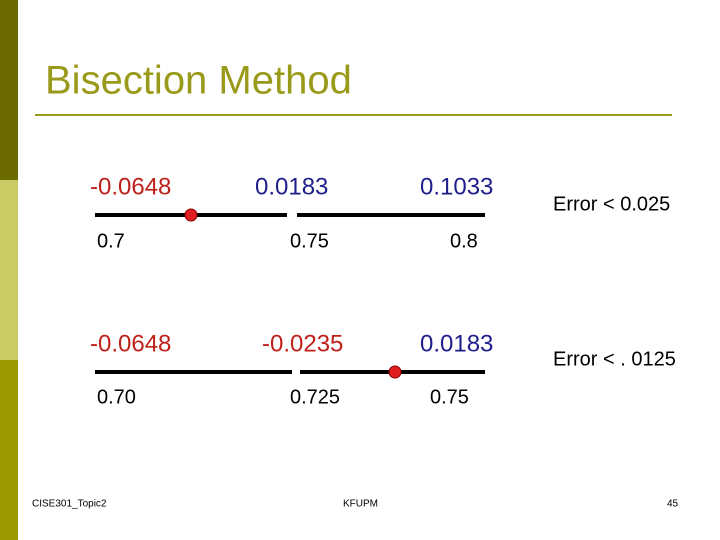 This screenshot has height=540, width=720. I want to click on f-value: 0.1033, so click(456, 186).